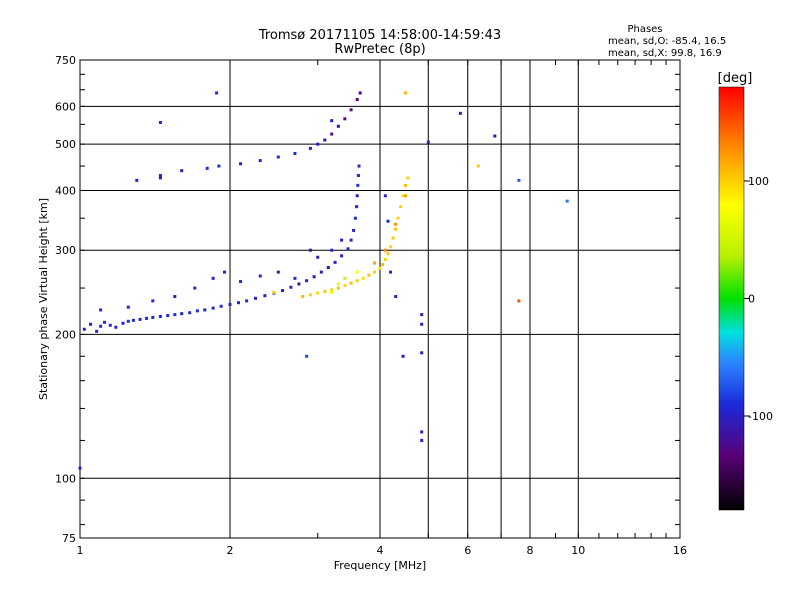 The height and width of the screenshot is (600, 800). I want to click on x-tick-label: 16, so click(680, 550).